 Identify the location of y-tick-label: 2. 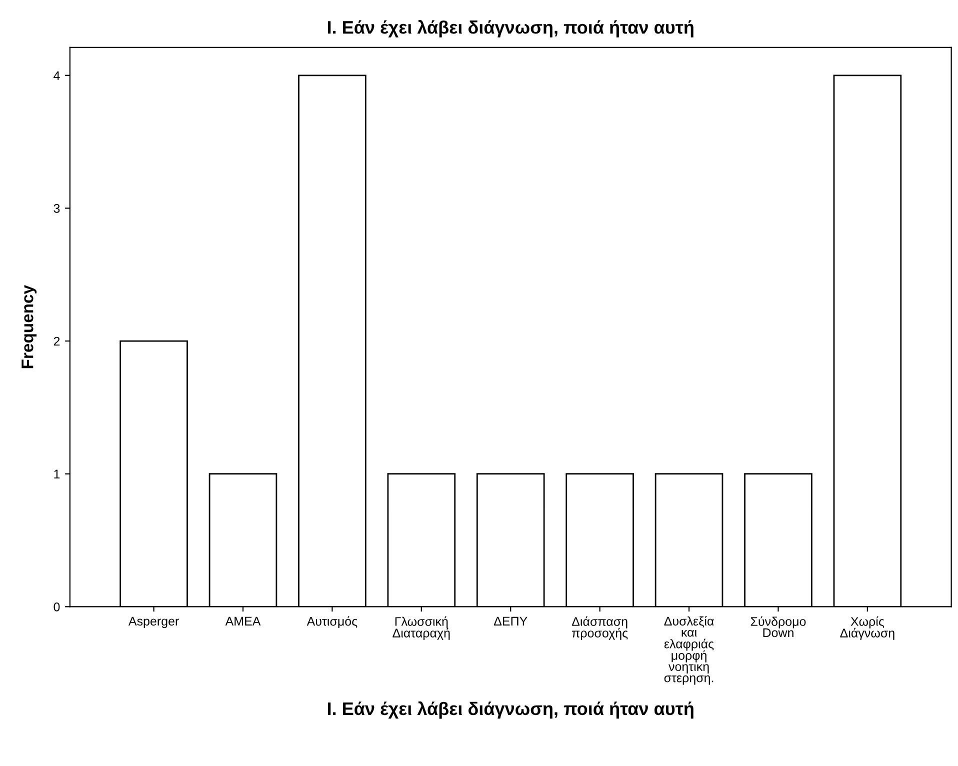
(57, 341).